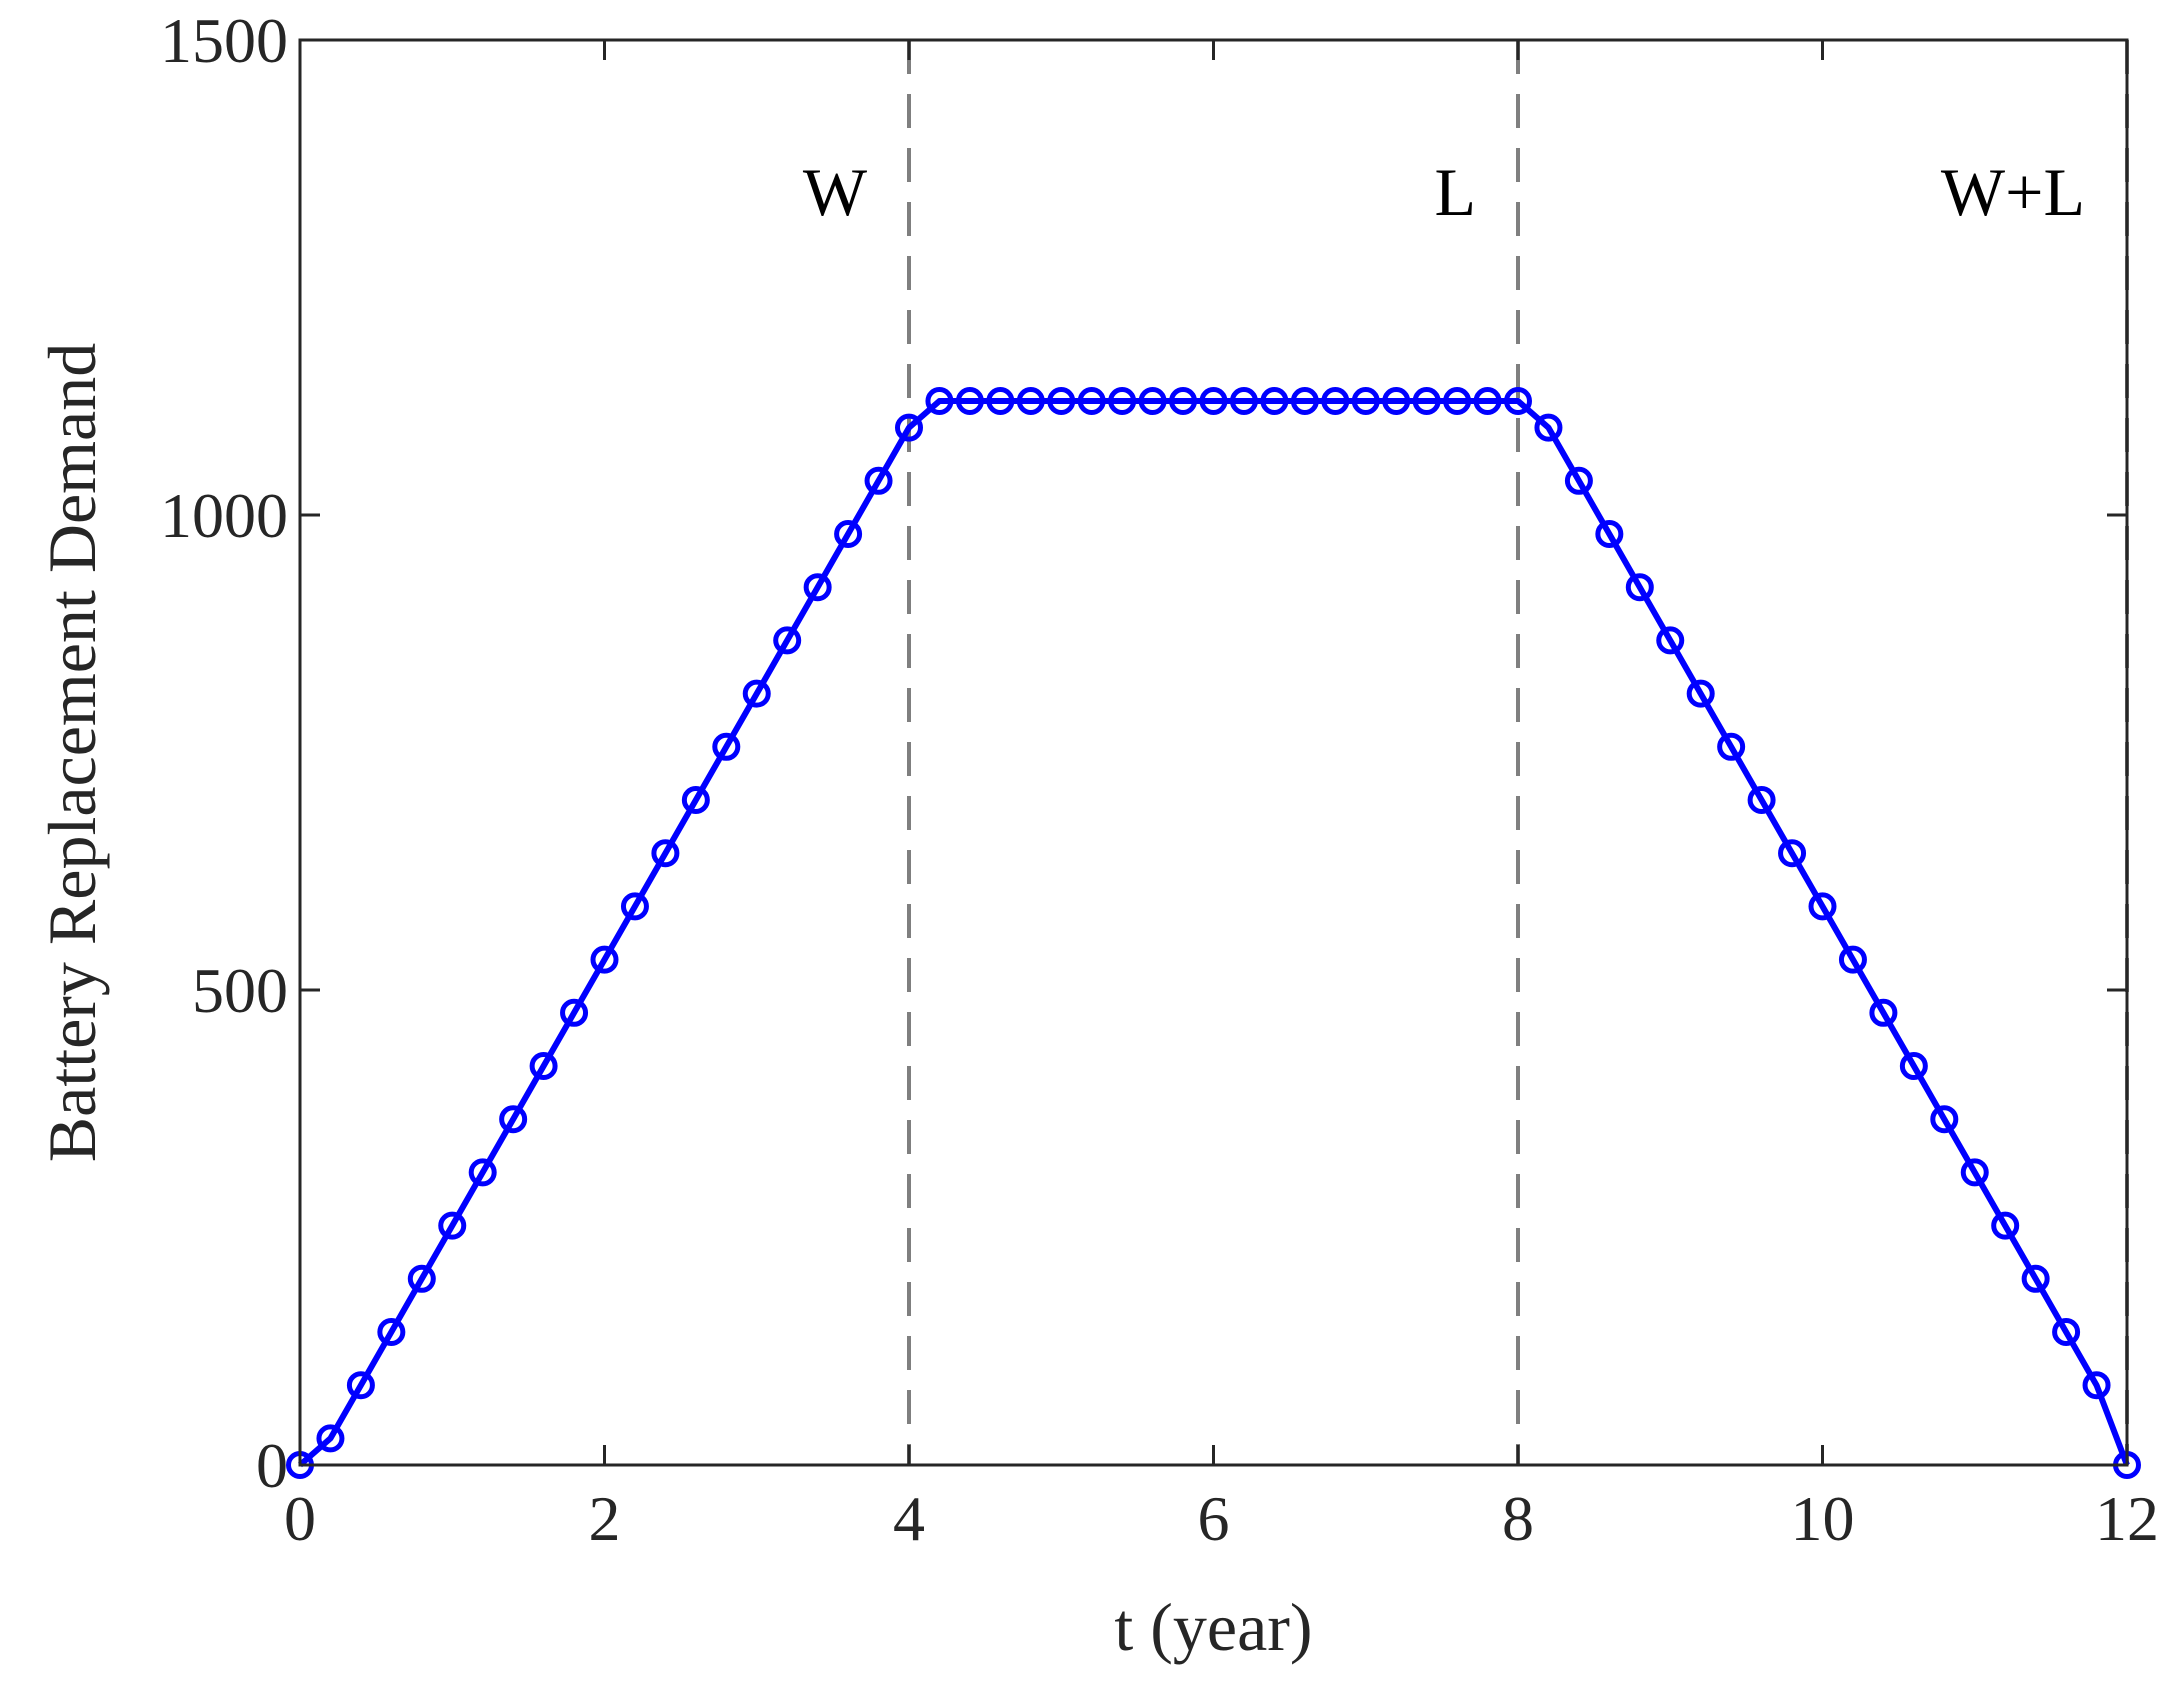 This screenshot has width=2167, height=1694. Describe the element at coordinates (272, 1465) in the screenshot. I see `y-tick-label: 0` at that location.